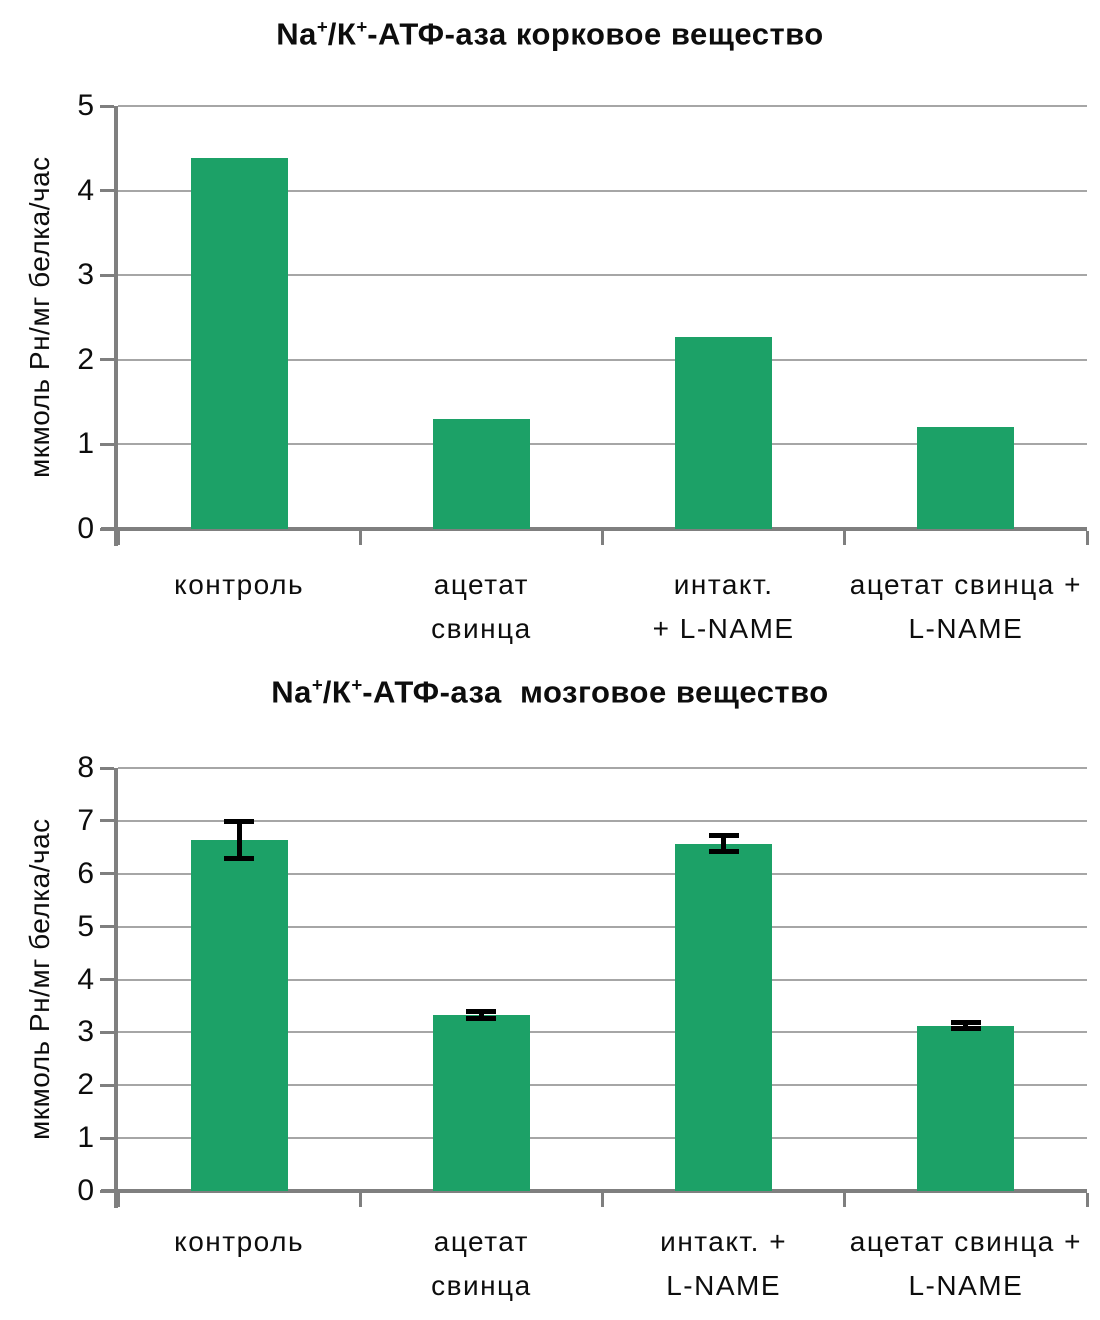 This screenshot has width=1100, height=1320. What do you see at coordinates (85, 1190) in the screenshot?
I see `y-tick-label: 0` at bounding box center [85, 1190].